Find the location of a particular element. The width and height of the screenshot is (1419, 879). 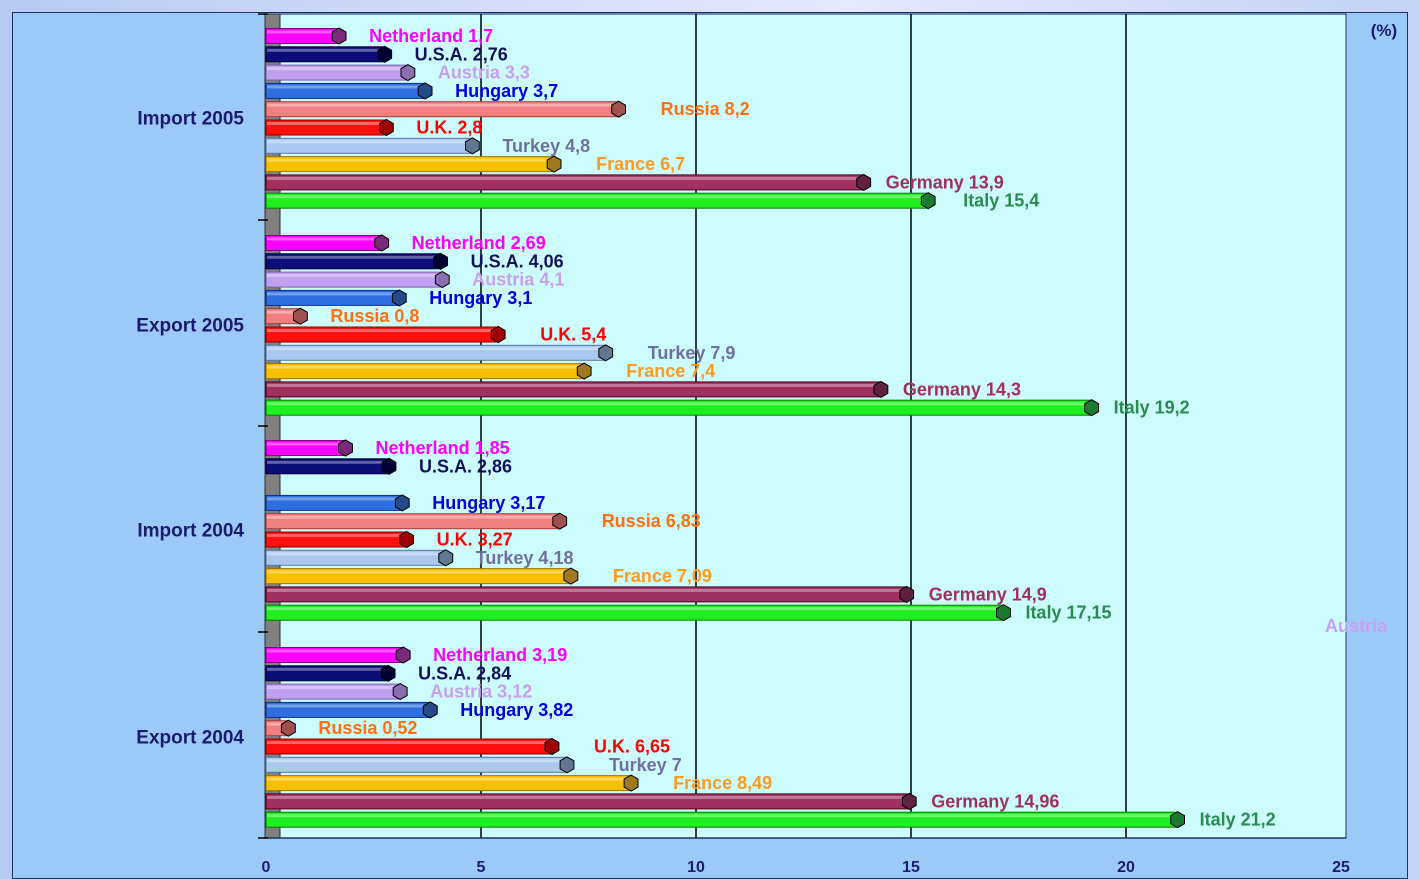

bar-value-label: France 6,7 is located at coordinates (640, 164).